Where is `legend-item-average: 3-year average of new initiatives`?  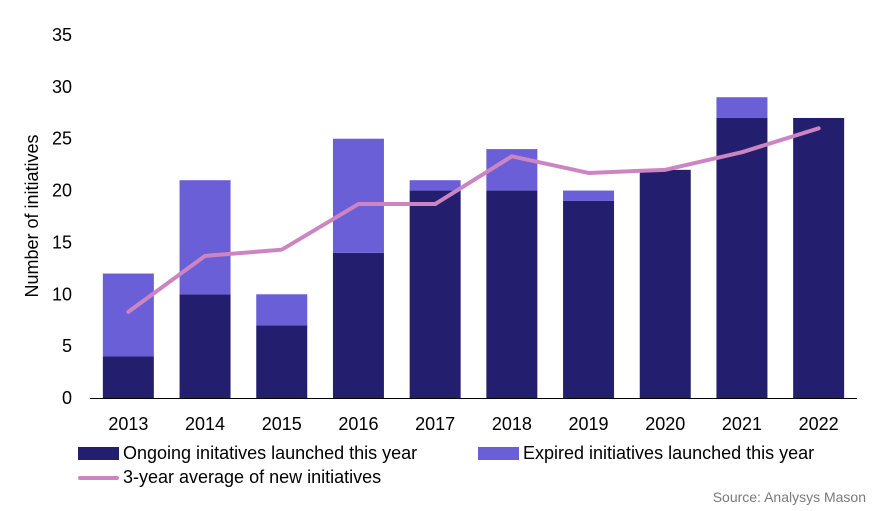
legend-item-average: 3-year average of new initiatives is located at coordinates (229, 477).